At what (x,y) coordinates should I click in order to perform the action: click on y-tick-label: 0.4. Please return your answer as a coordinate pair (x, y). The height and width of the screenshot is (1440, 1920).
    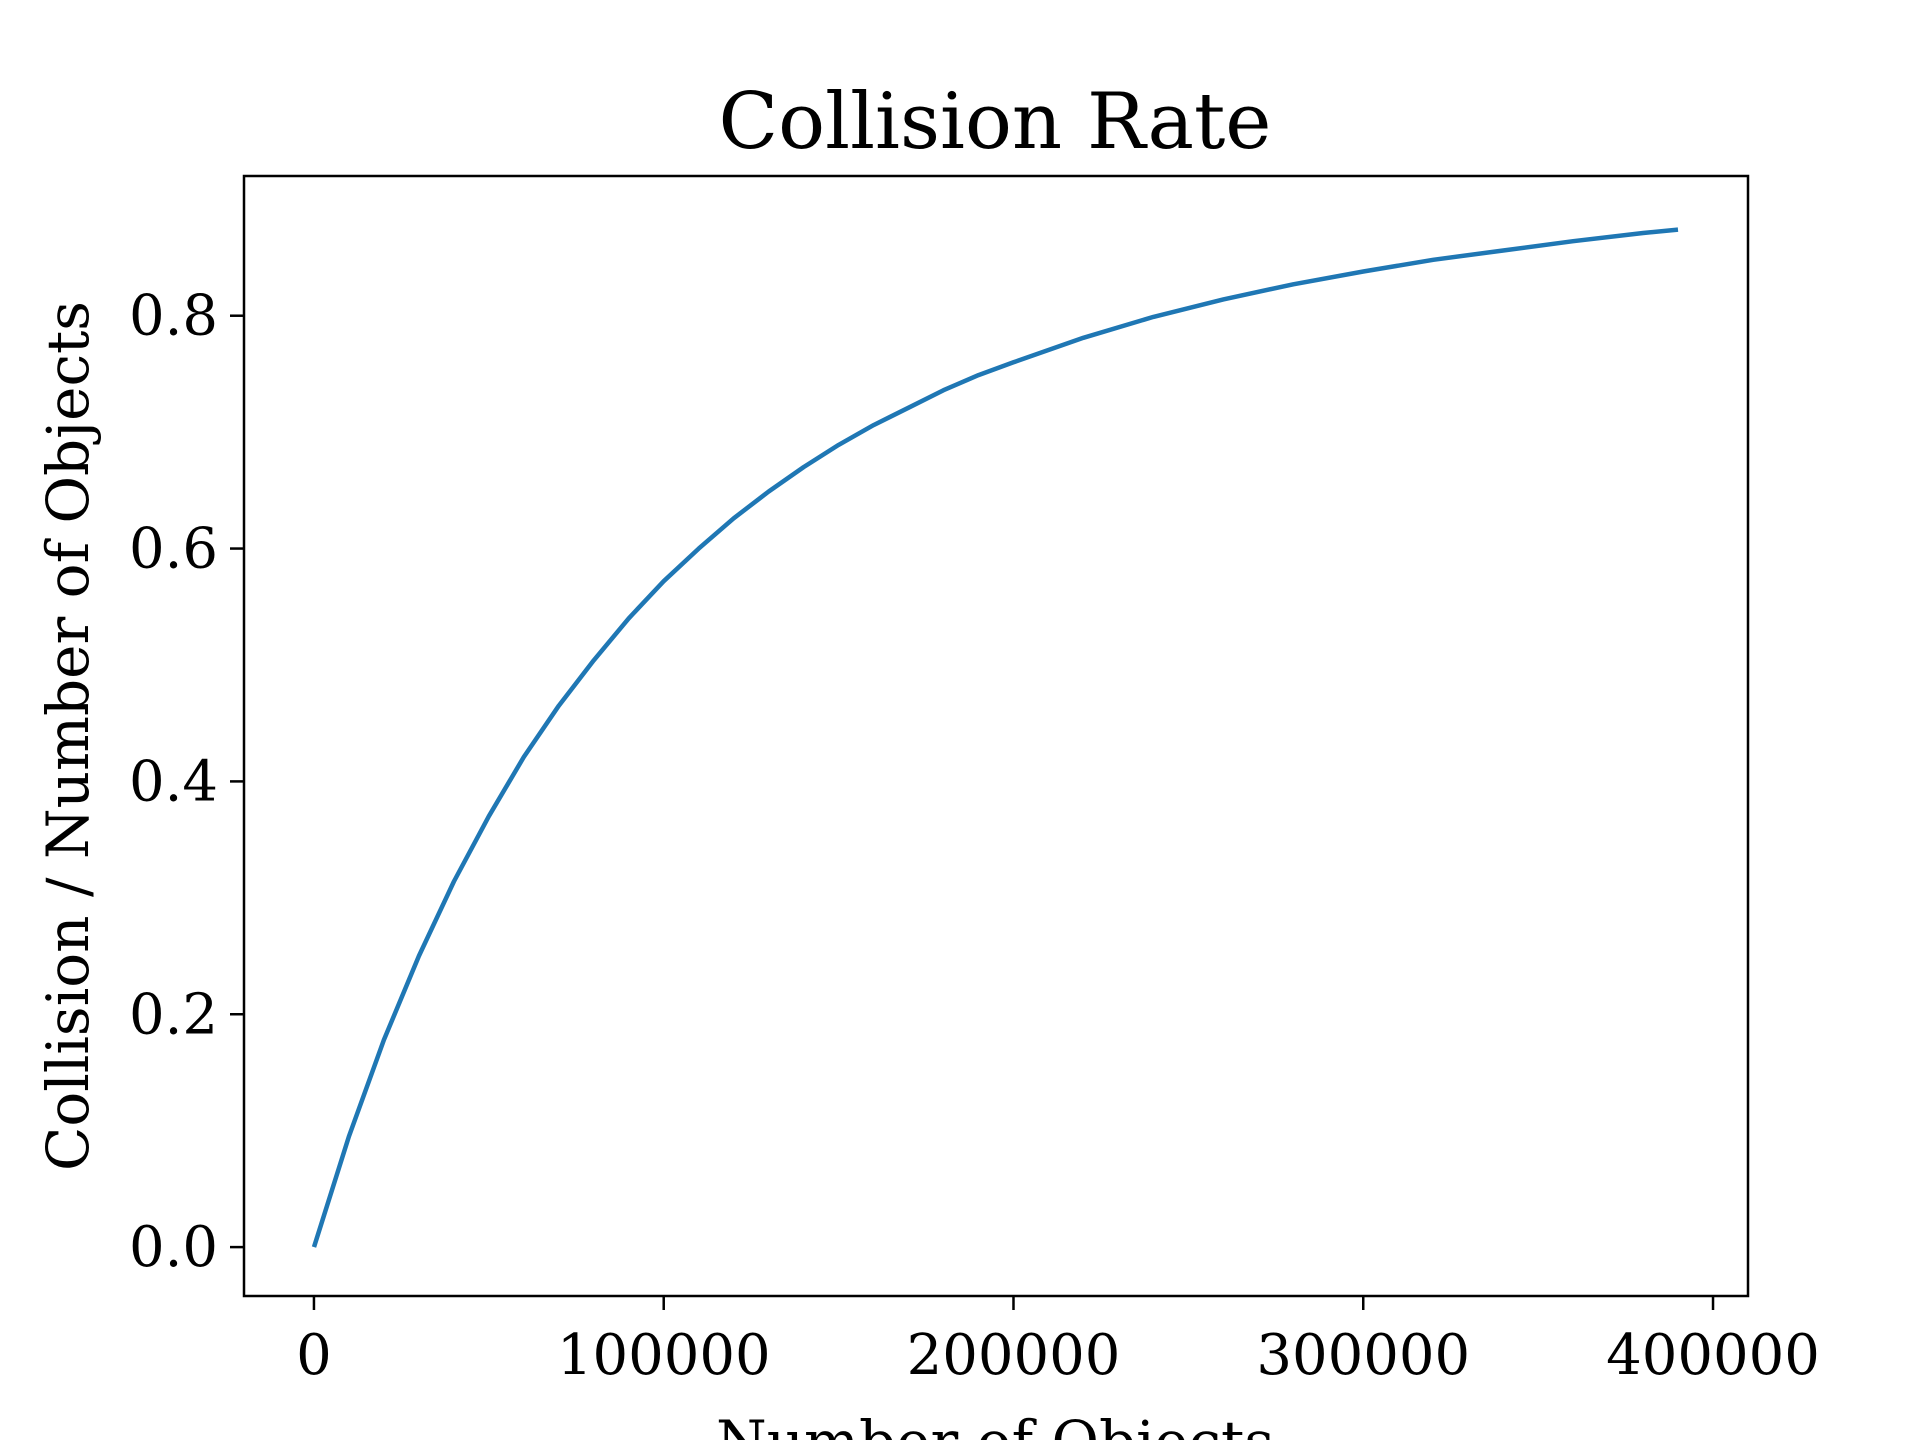
    Looking at the image, I should click on (173, 781).